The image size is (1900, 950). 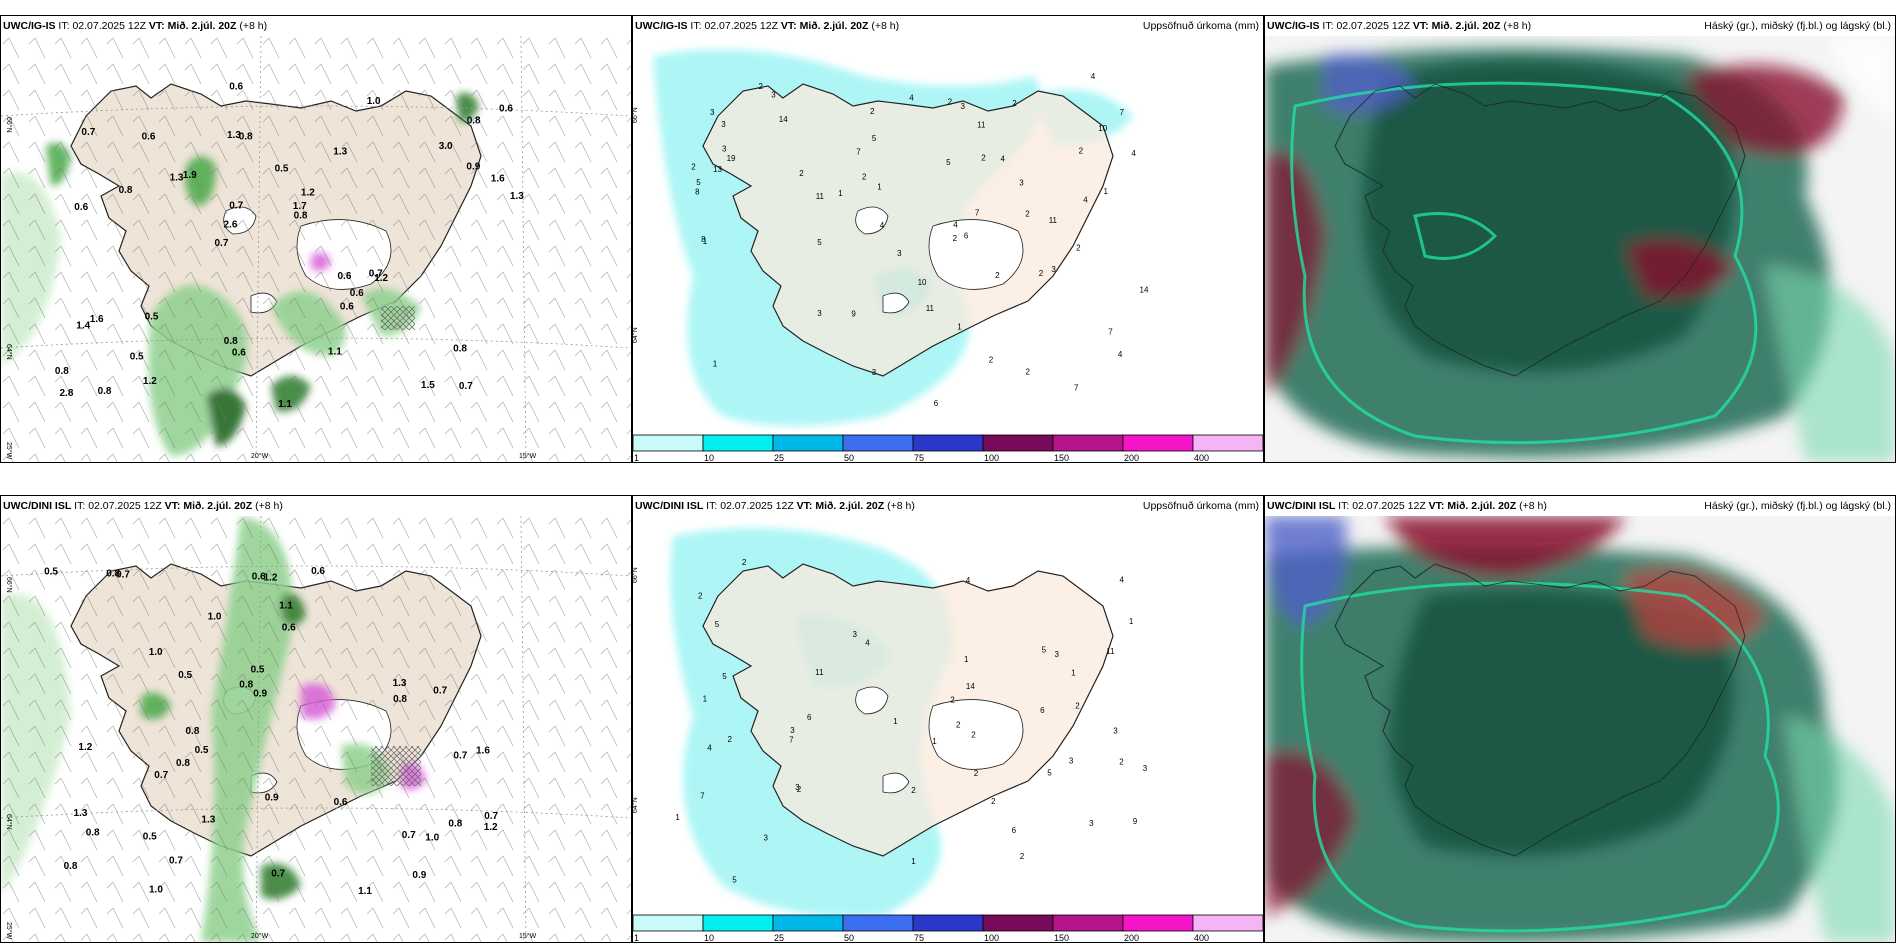 What do you see at coordinates (1053, 220) in the screenshot?
I see `value-label: 11` at bounding box center [1053, 220].